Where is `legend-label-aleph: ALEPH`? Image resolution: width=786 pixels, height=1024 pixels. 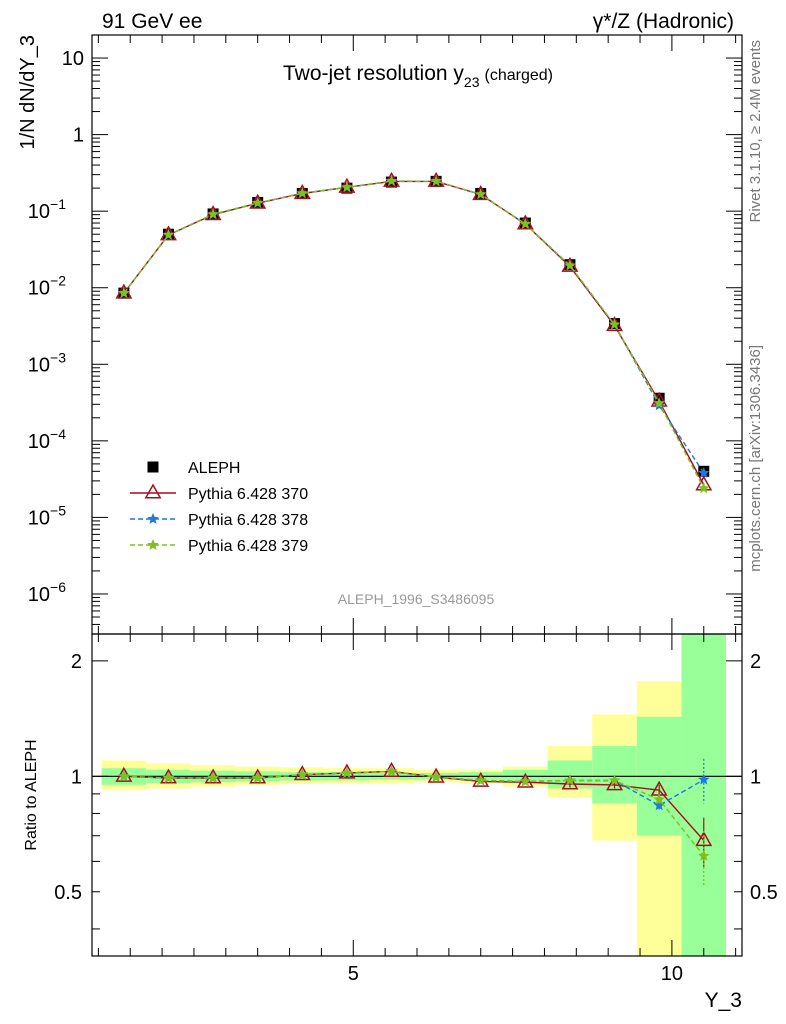 legend-label-aleph: ALEPH is located at coordinates (214, 468).